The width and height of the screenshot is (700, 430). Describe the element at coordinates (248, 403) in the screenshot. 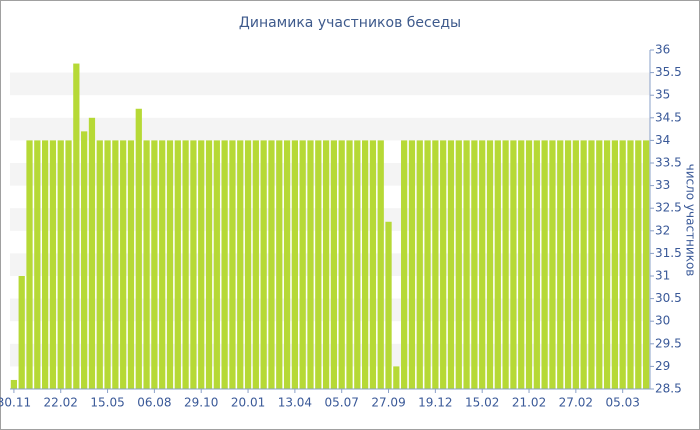

I see `x-tick-label: 20.01` at that location.